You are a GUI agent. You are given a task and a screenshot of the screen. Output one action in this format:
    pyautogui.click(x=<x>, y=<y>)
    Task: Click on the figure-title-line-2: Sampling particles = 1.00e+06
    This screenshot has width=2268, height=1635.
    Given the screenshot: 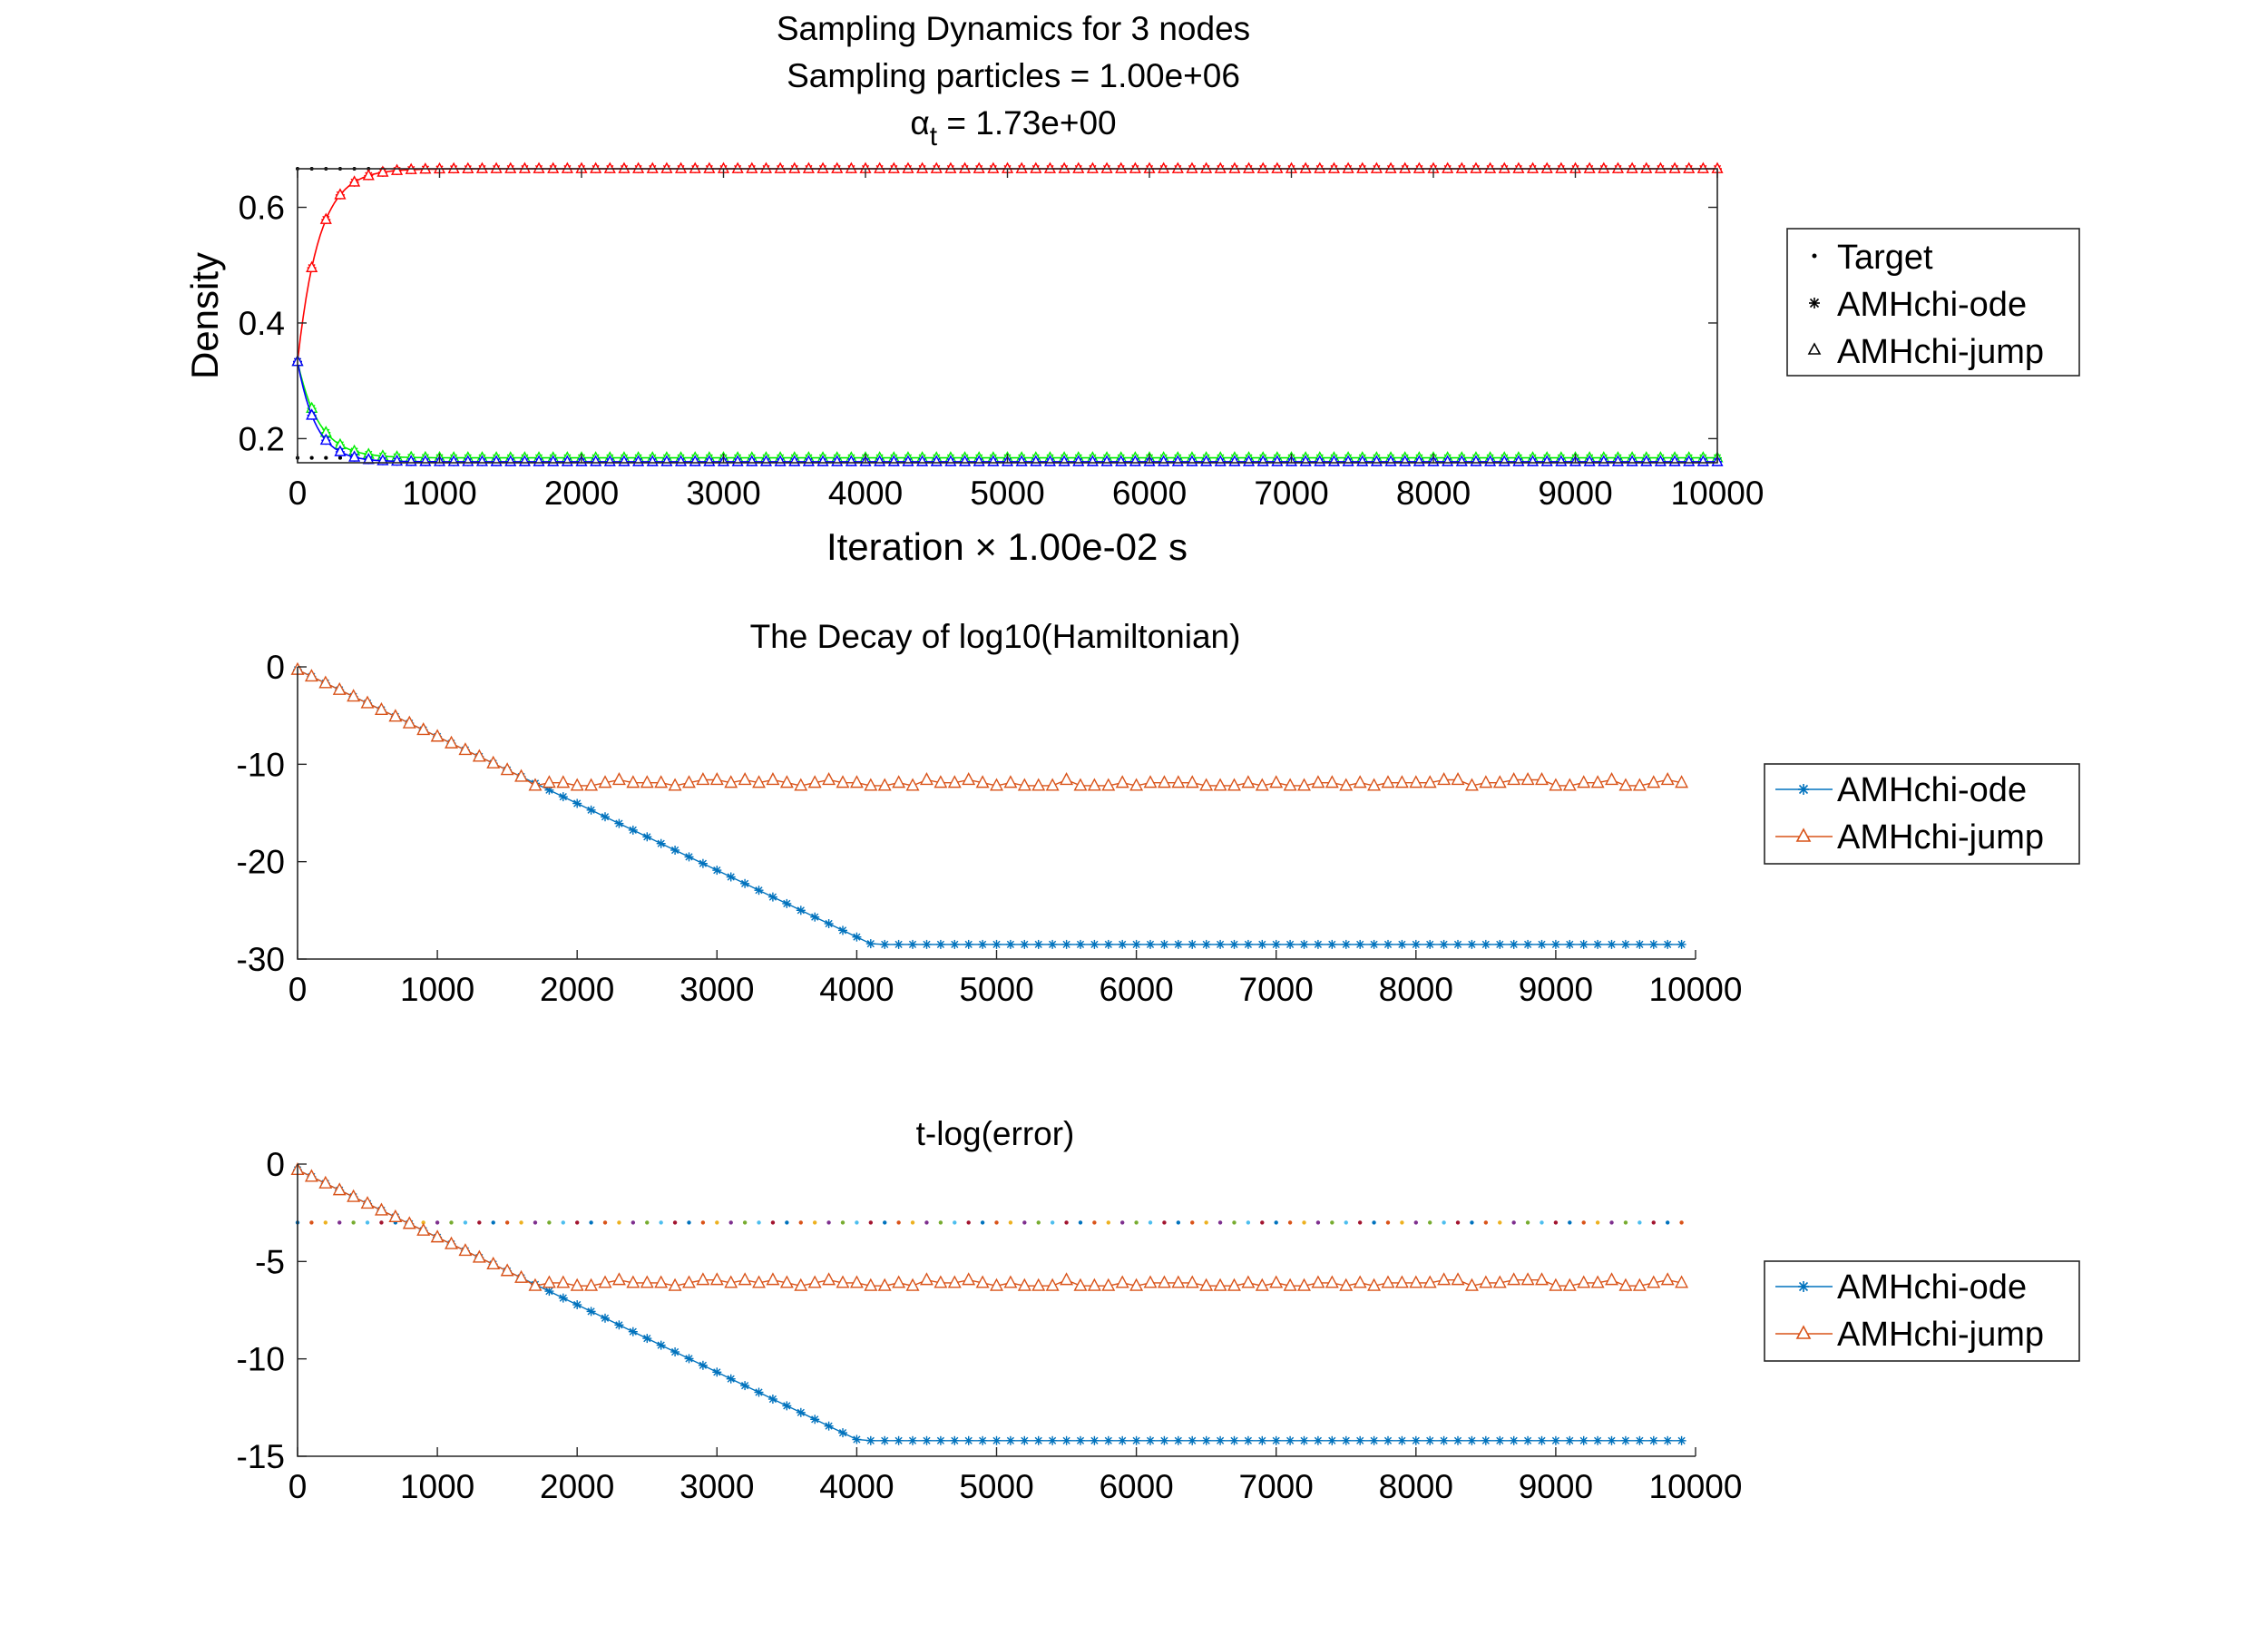 What is the action you would take?
    pyautogui.click(x=1013, y=76)
    